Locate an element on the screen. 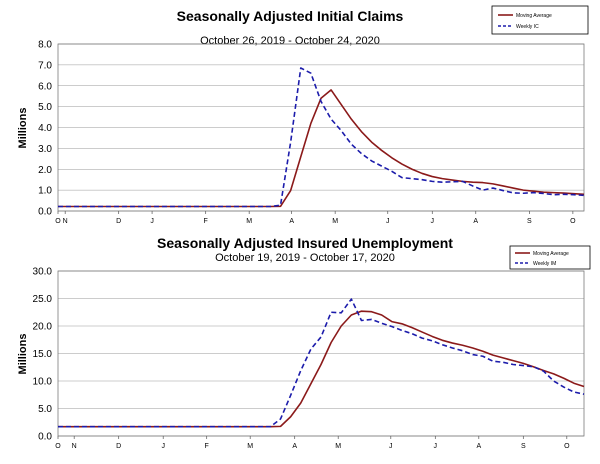 This screenshot has width=600, height=464. chart-subtitle: October 26, 2019 - October 24, 2020 is located at coordinates (290, 41).